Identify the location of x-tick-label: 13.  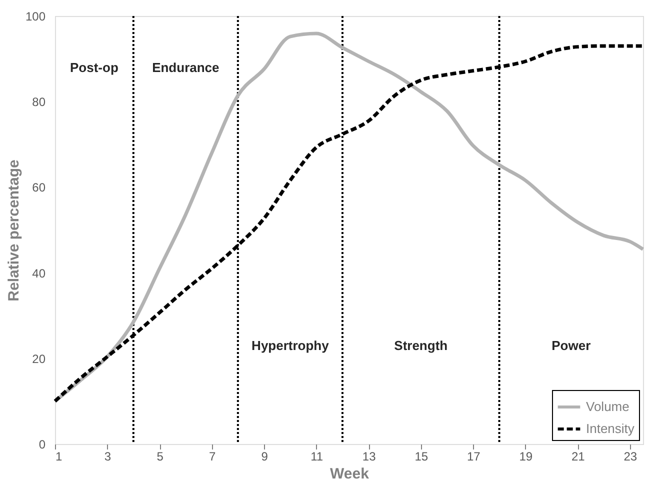
(369, 457).